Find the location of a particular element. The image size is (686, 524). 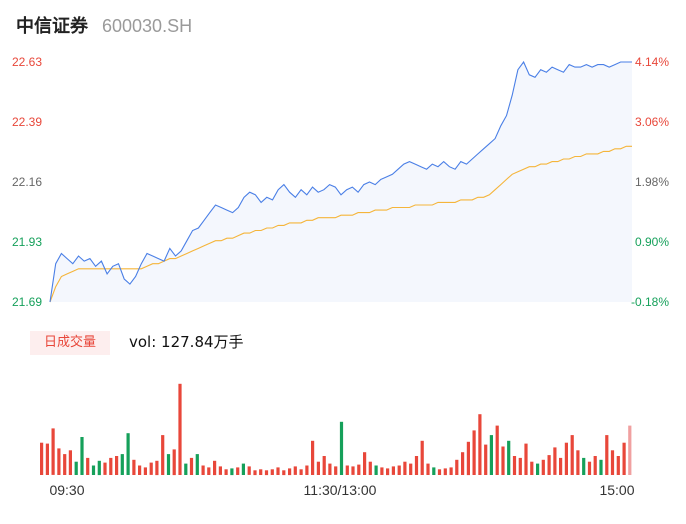

y-tick-left: 22.39 is located at coordinates (27, 122).